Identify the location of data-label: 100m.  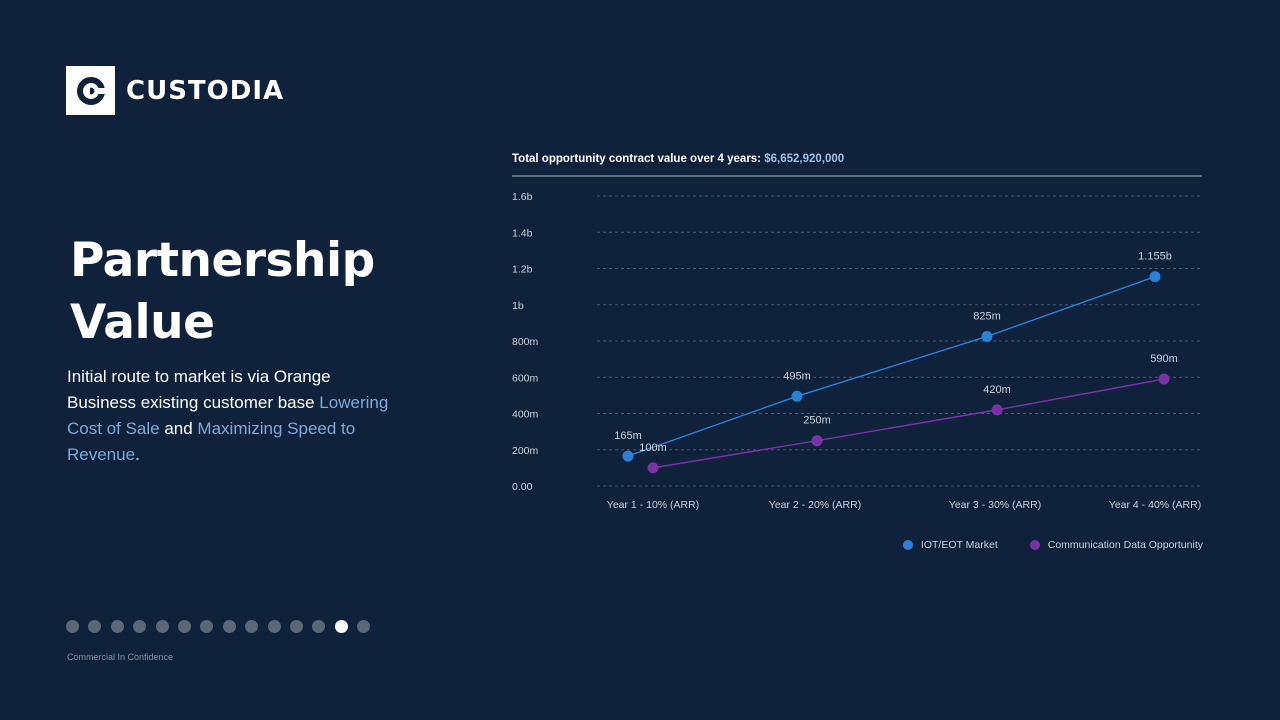
(653, 448).